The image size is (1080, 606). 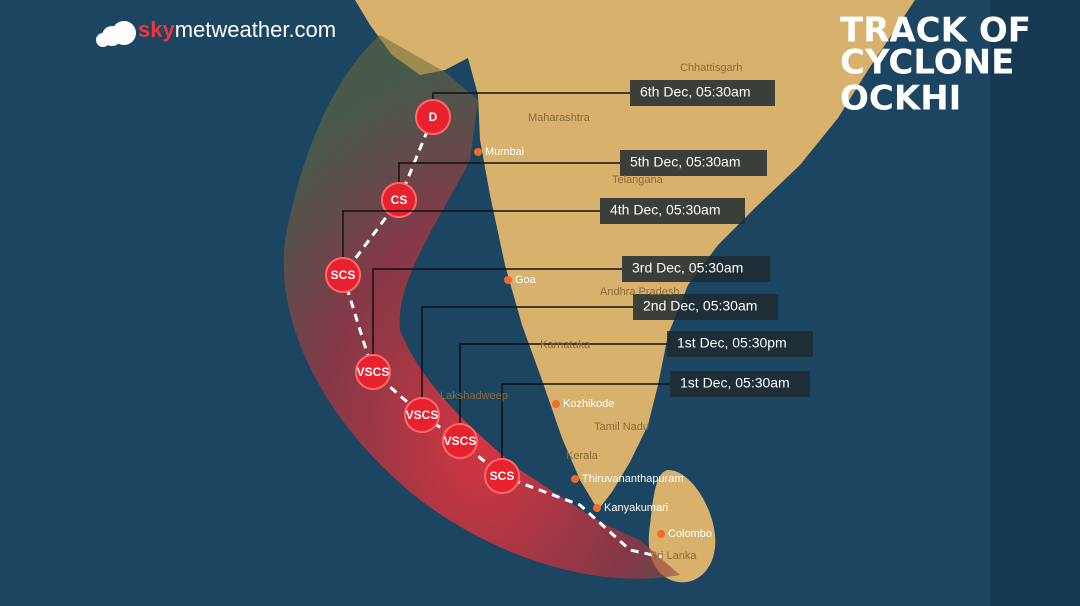 What do you see at coordinates (682, 526) in the screenshot?
I see `sri-lanka` at bounding box center [682, 526].